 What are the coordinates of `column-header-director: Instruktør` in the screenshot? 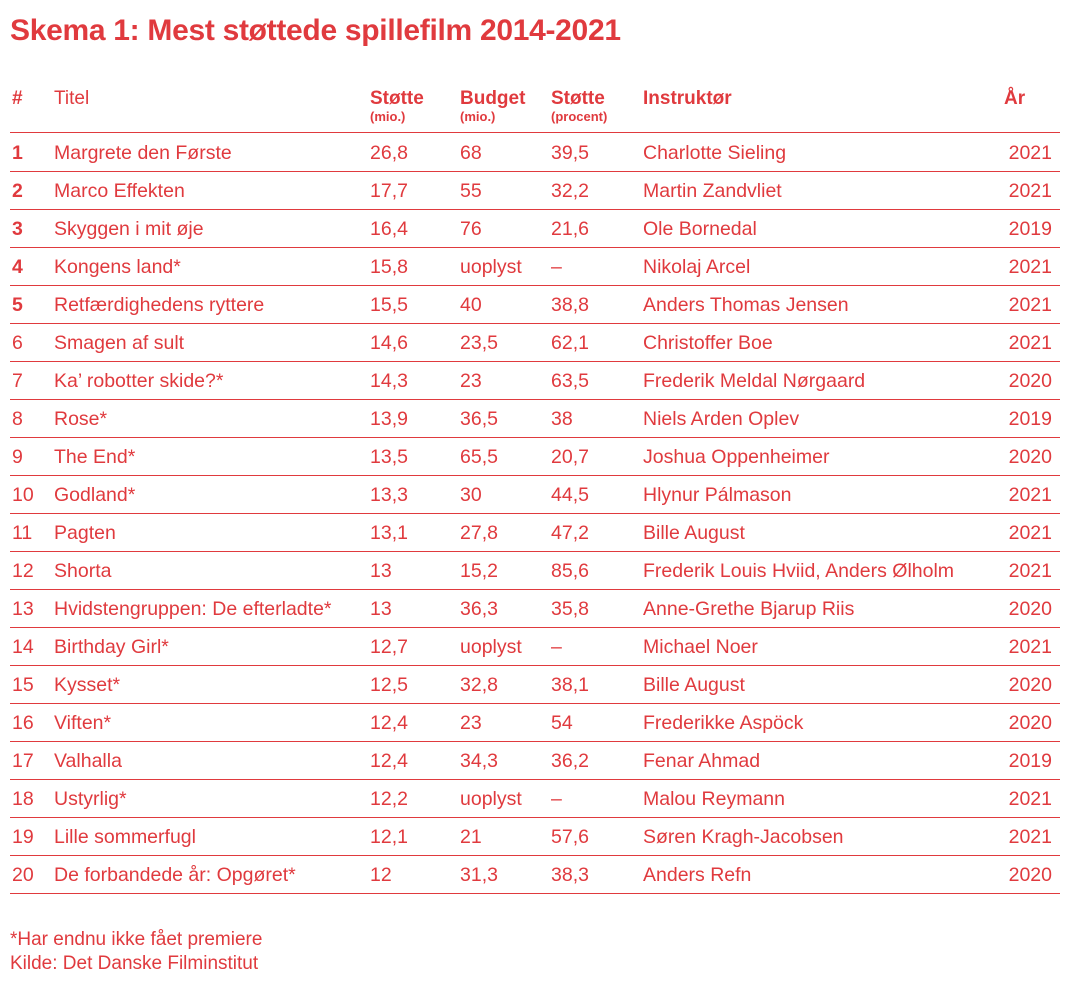 It's located at (687, 98).